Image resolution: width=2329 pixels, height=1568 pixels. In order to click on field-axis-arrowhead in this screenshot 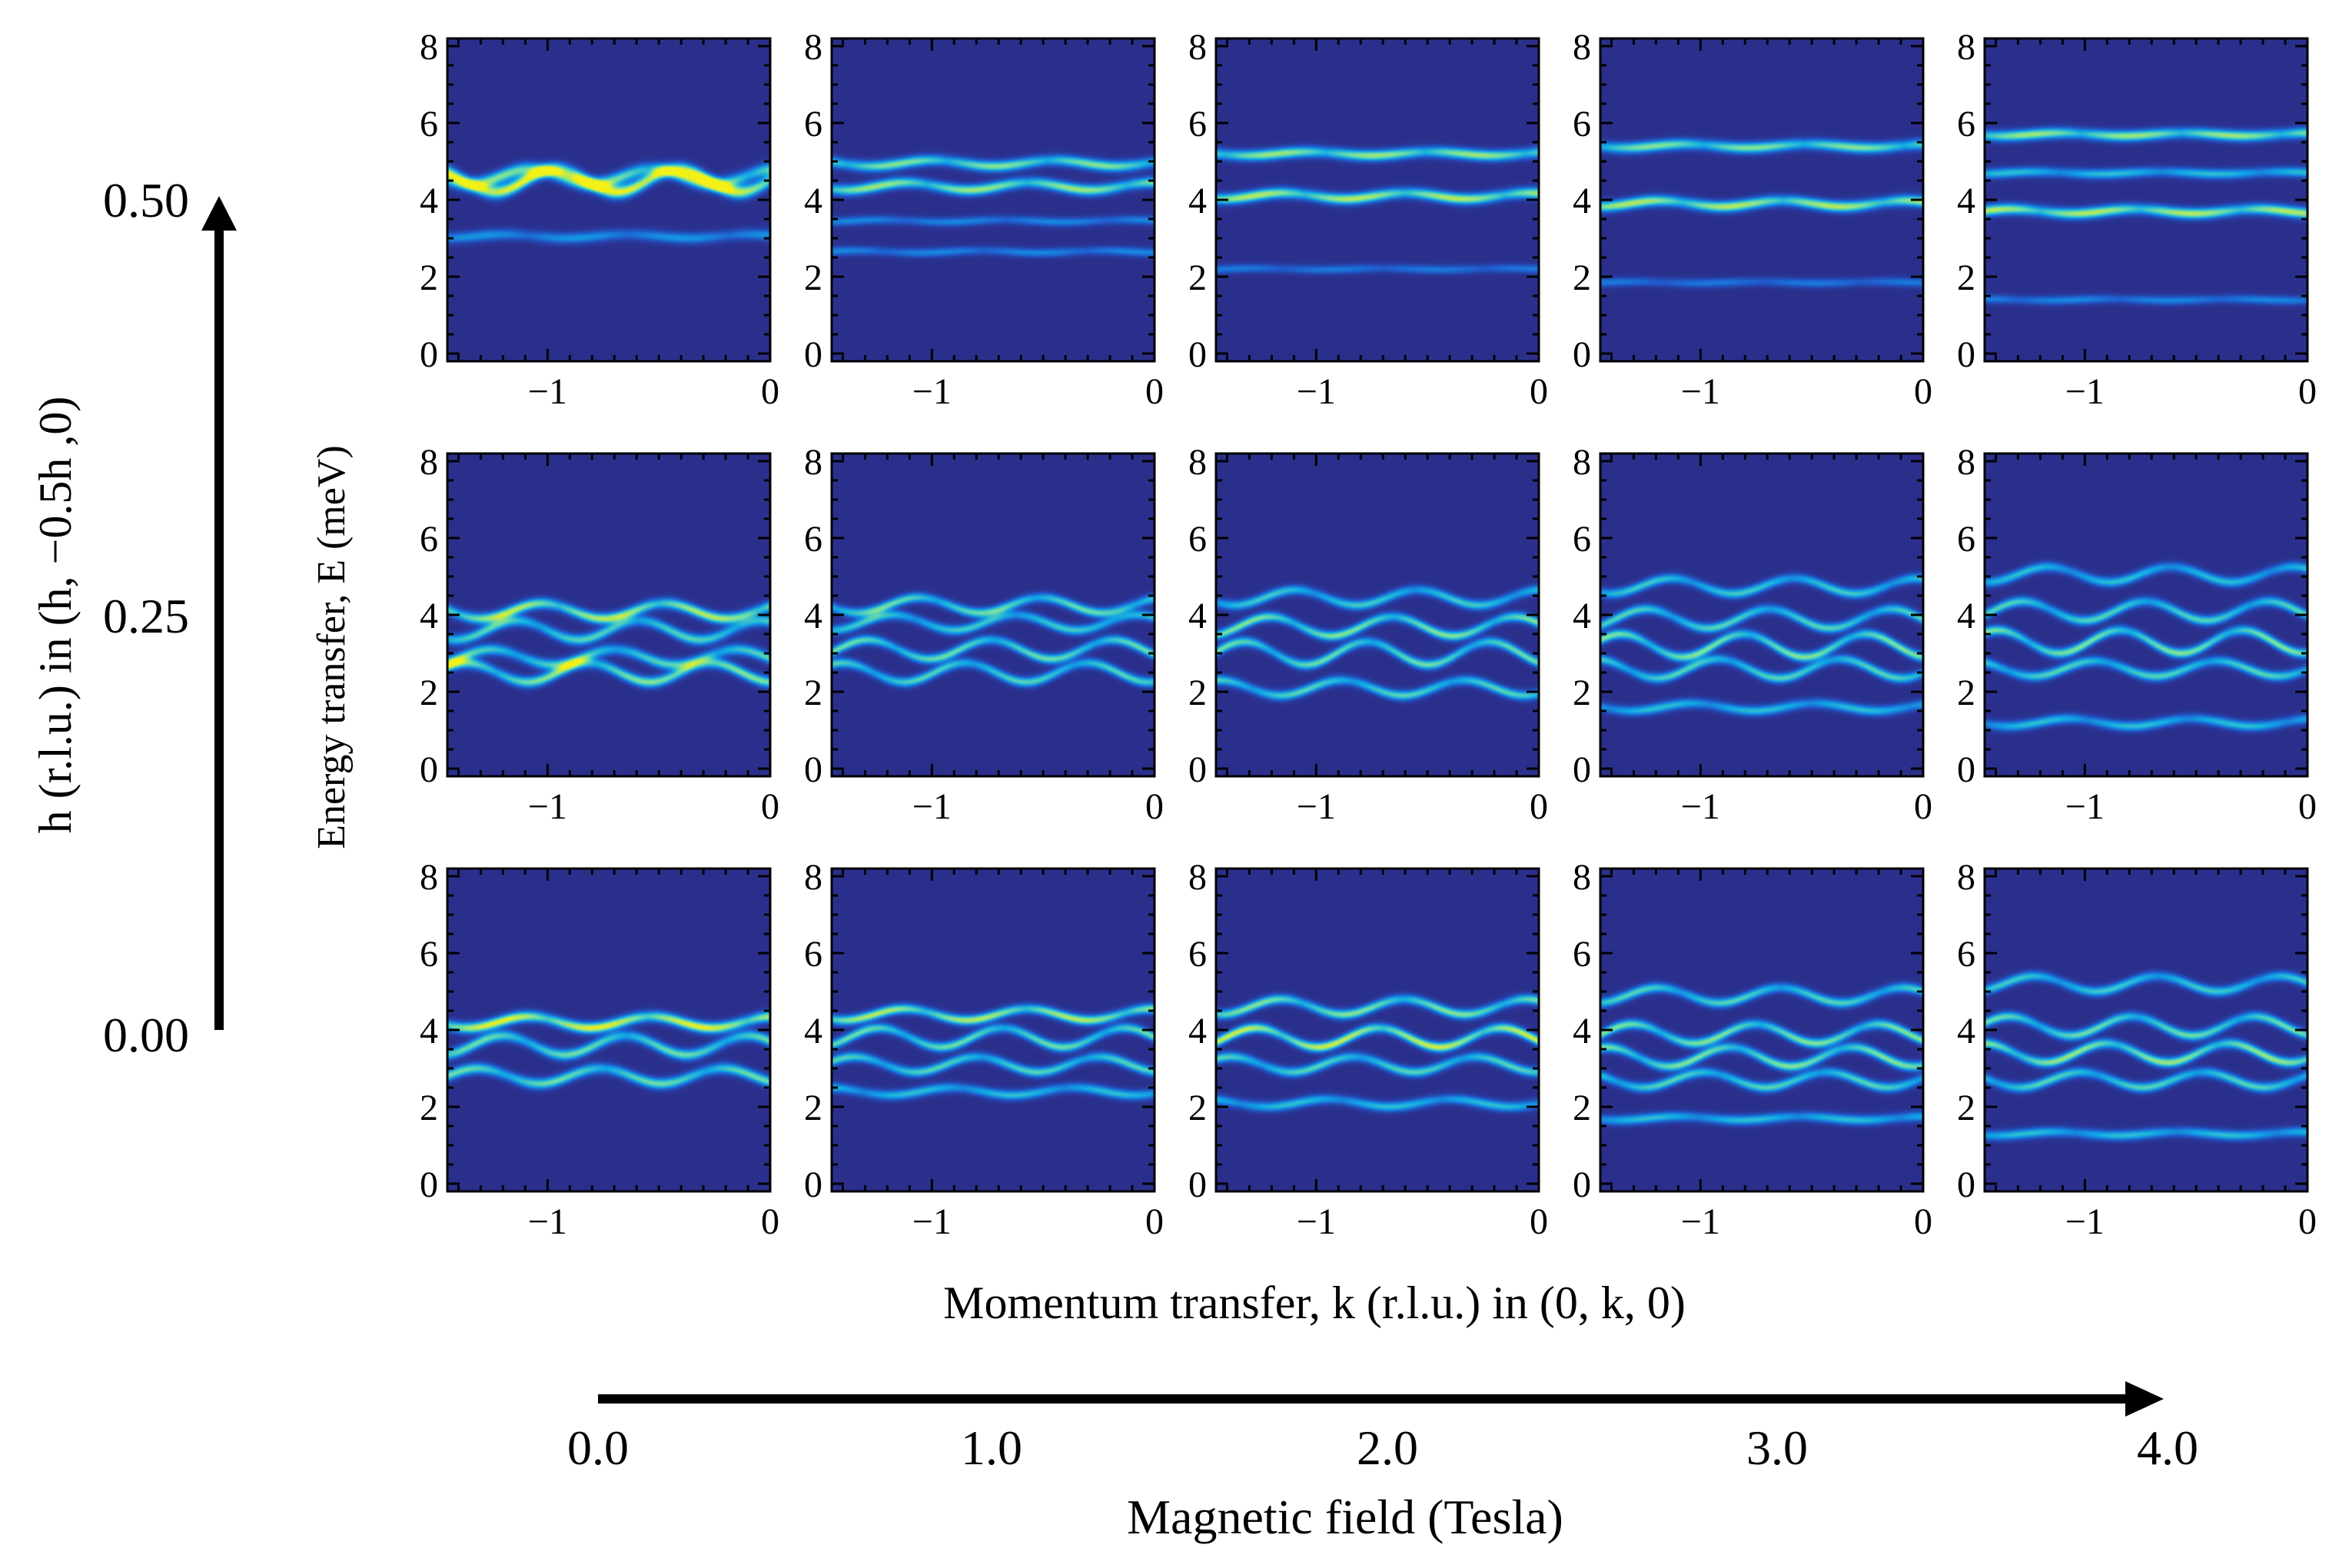, I will do `click(2145, 1399)`.